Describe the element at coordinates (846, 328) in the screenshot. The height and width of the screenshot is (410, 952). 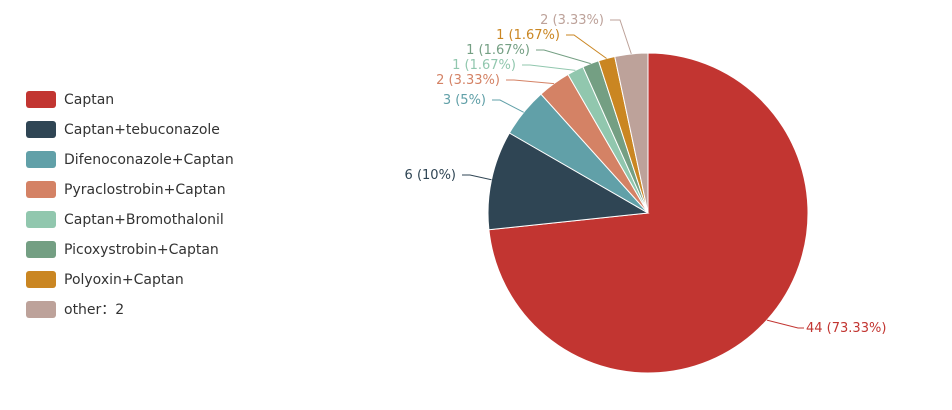
I see `slice-label-1: 44 (73.33%)` at that location.